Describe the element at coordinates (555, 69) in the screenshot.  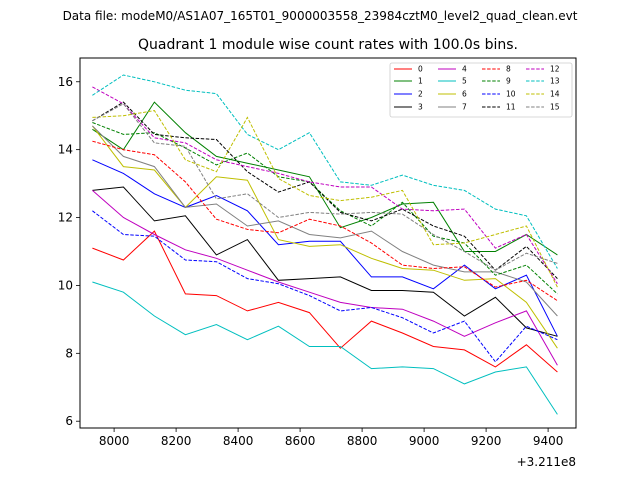
I see `legend-label: 12` at that location.